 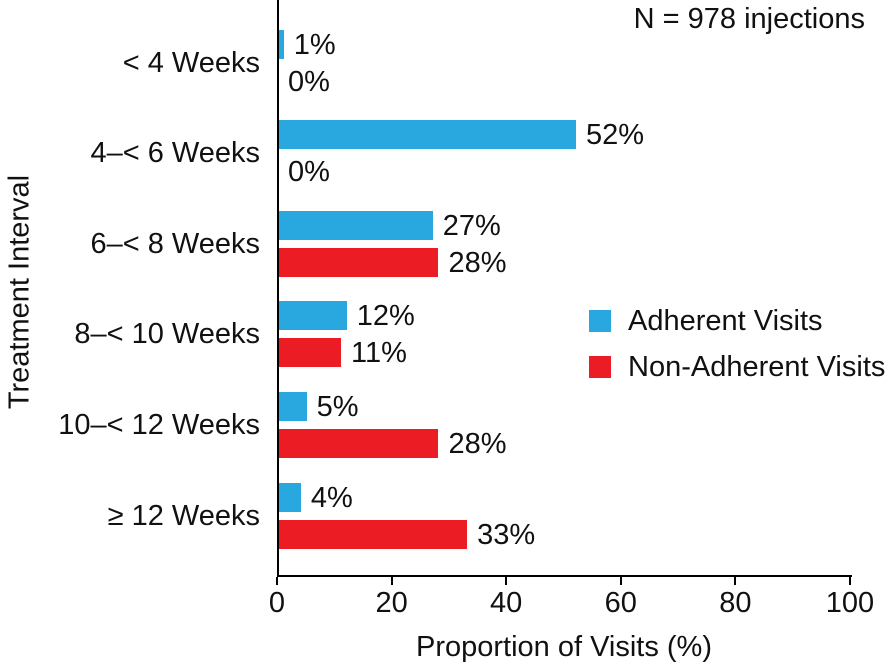 What do you see at coordinates (175, 153) in the screenshot?
I see `category-label: 4–< 6 Weeks` at bounding box center [175, 153].